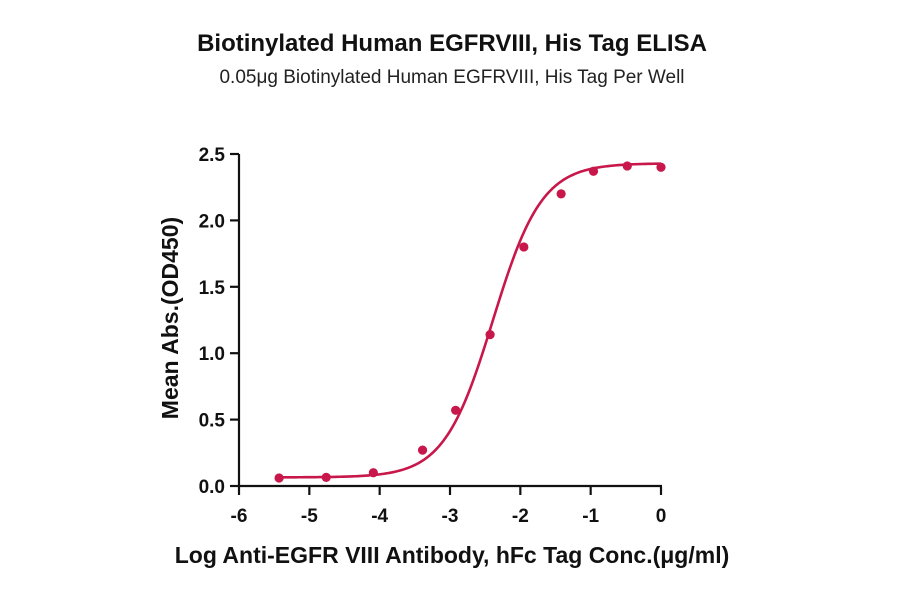  Describe the element at coordinates (212, 487) in the screenshot. I see `y-tick-label: 0.0` at that location.